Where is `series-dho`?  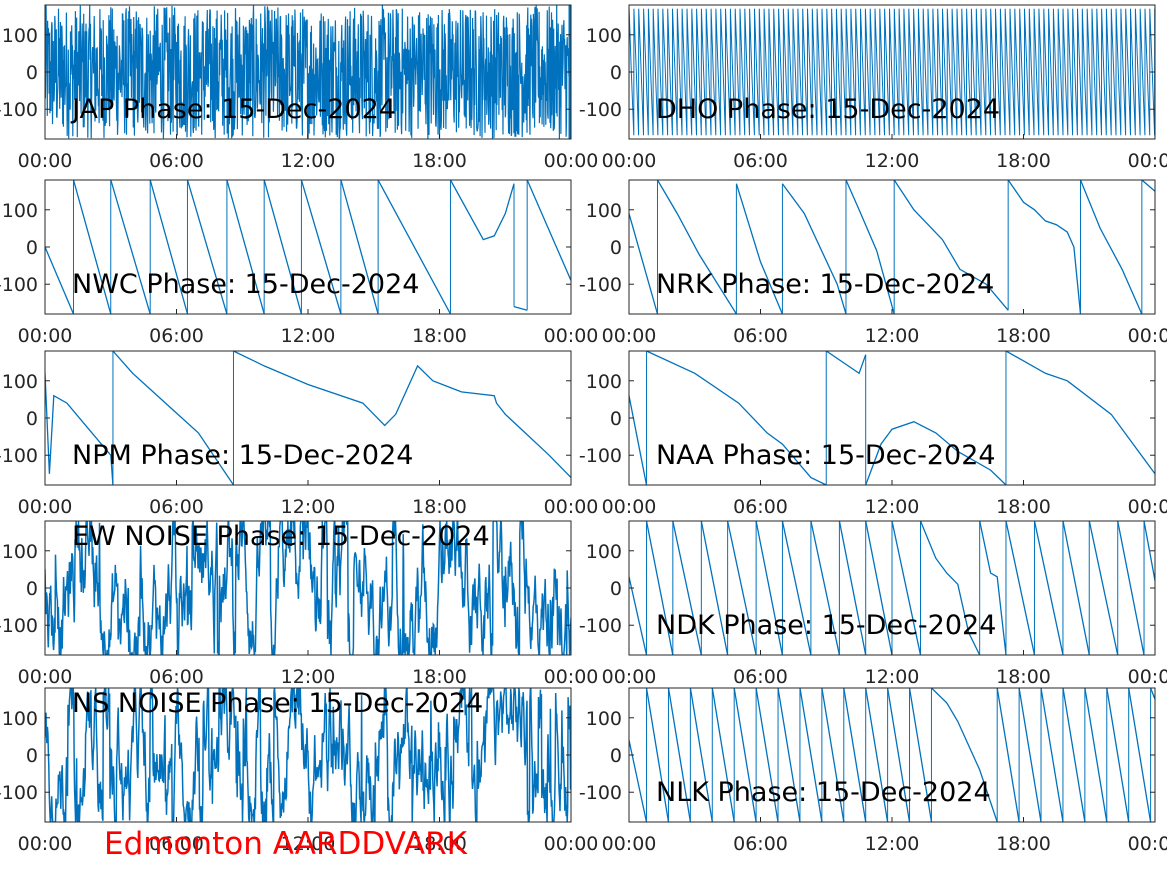 series-dho is located at coordinates (892, 72).